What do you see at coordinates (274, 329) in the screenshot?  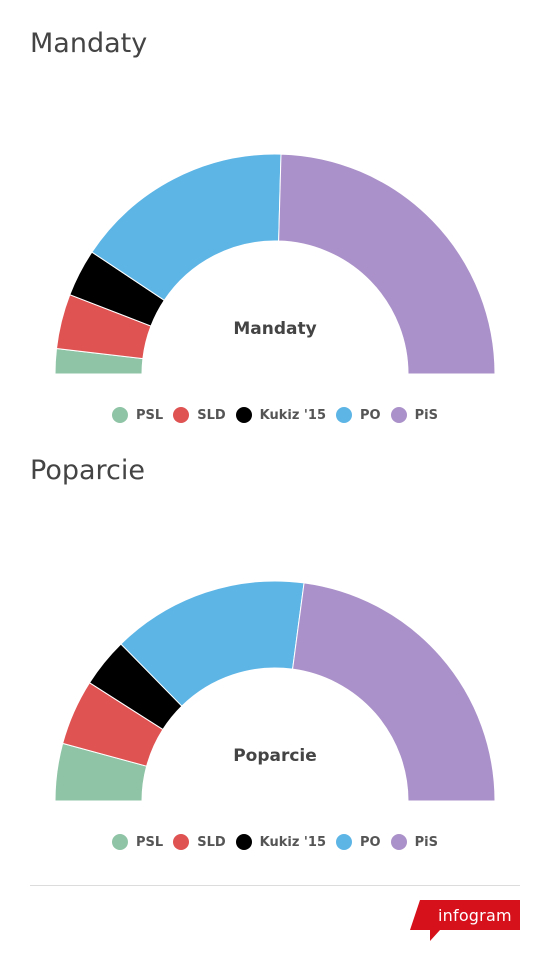 I see `center-label: Mandaty` at bounding box center [274, 329].